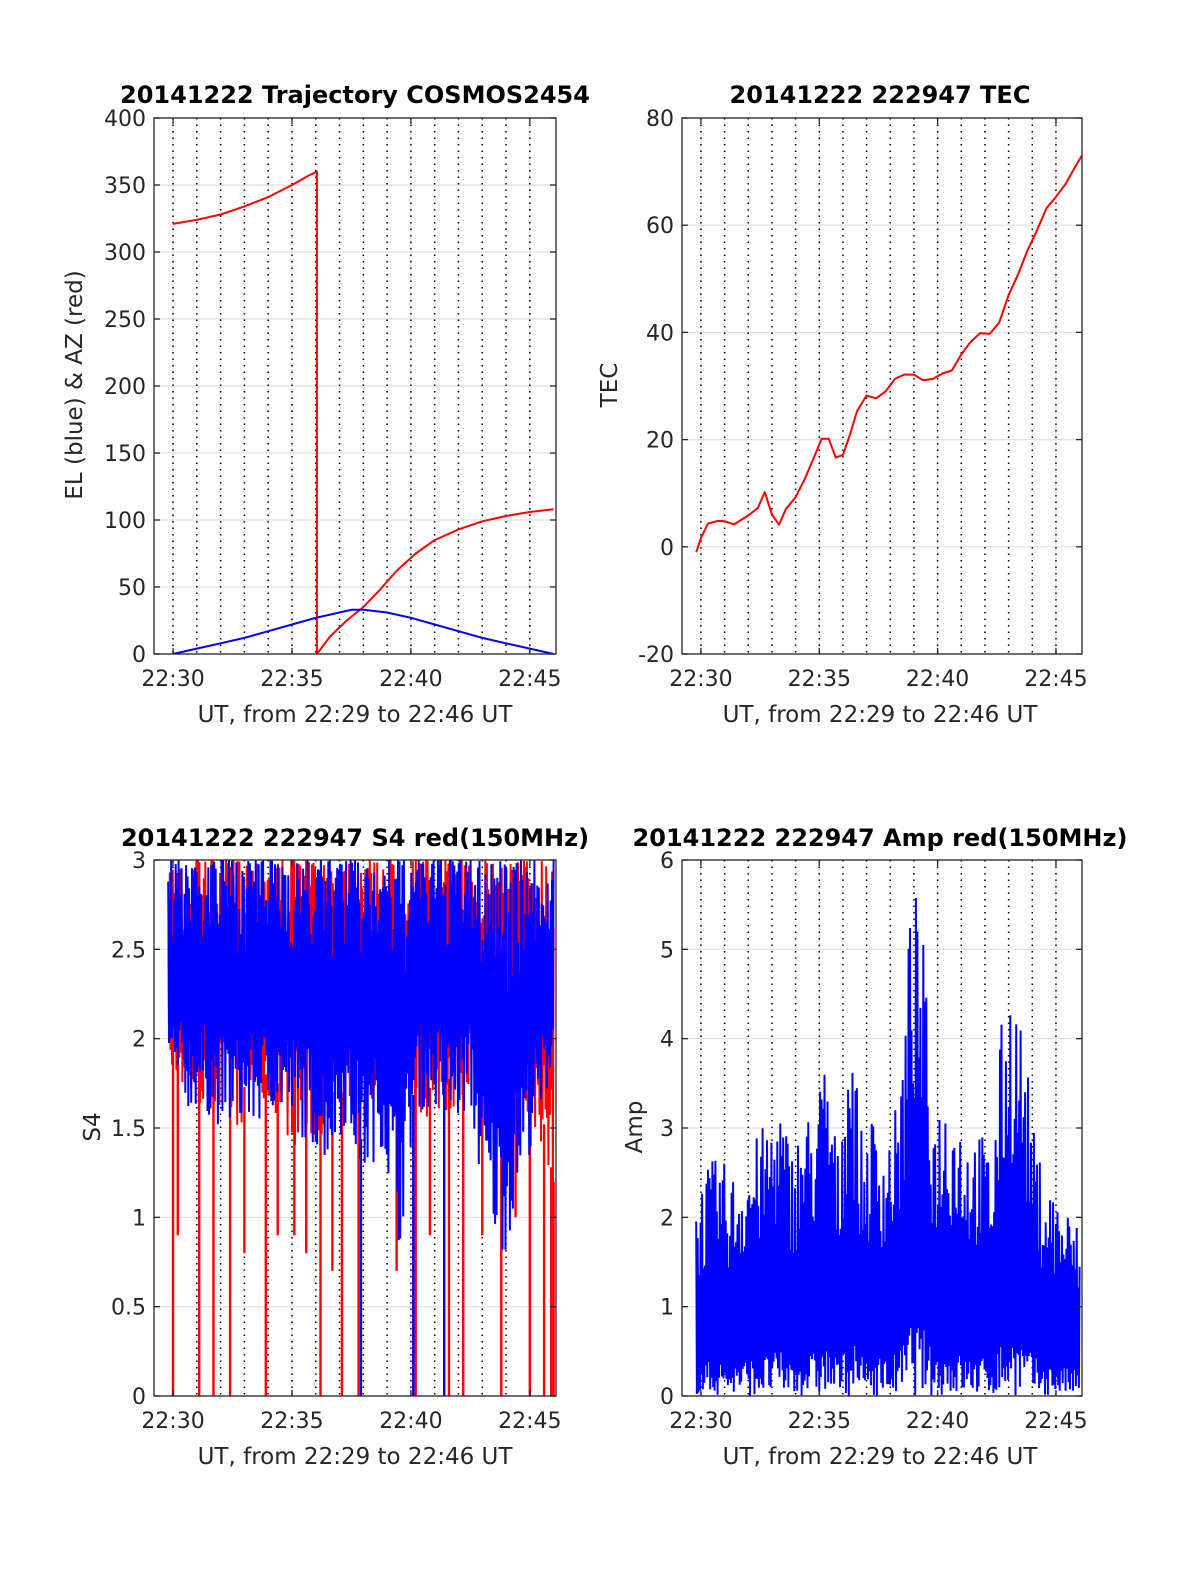 The height and width of the screenshot is (1575, 1200). What do you see at coordinates (139, 1397) in the screenshot?
I see `s4-ytick-label-0: 0` at bounding box center [139, 1397].